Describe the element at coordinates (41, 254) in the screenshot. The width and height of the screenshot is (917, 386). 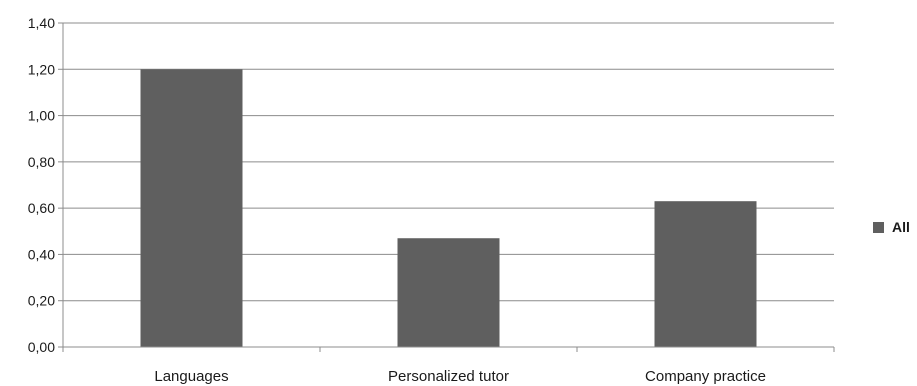
I see `y-tick-label: 0,40` at that location.